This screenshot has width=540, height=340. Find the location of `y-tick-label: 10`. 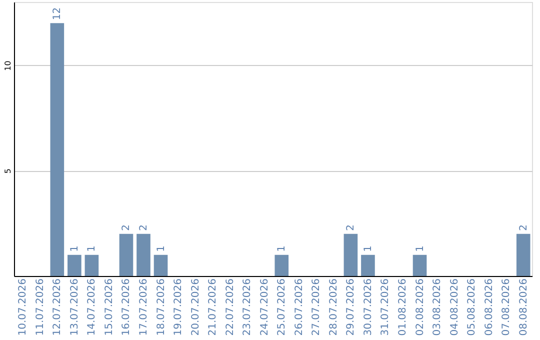

y-tick-label: 10 is located at coordinates (8, 65).